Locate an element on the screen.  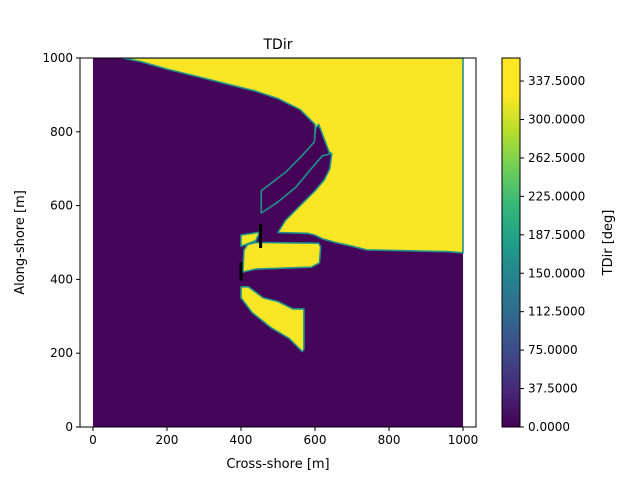
region-upper-finger is located at coordinates (295, 168).